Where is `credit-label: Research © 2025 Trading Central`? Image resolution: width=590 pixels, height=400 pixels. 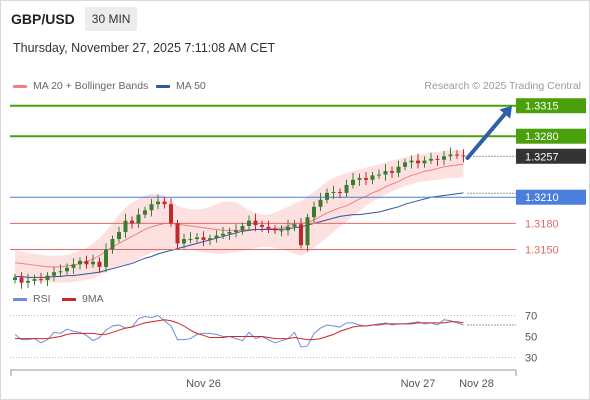 credit-label: Research © 2025 Trading Central is located at coordinates (502, 86).